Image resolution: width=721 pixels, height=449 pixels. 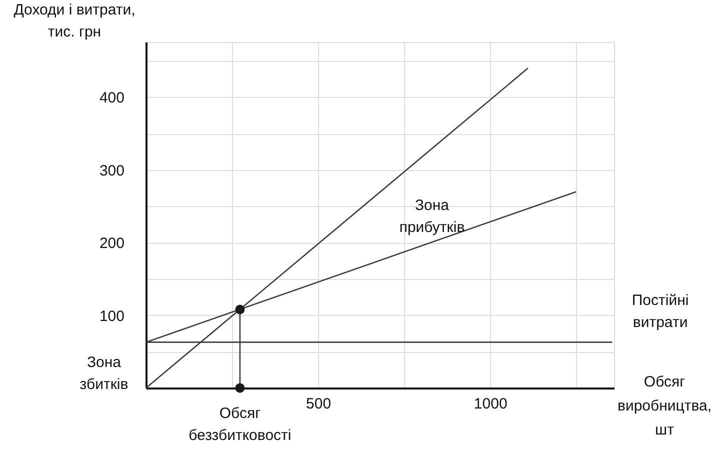 I want to click on y-tick-label: 300, so click(x=111, y=171).